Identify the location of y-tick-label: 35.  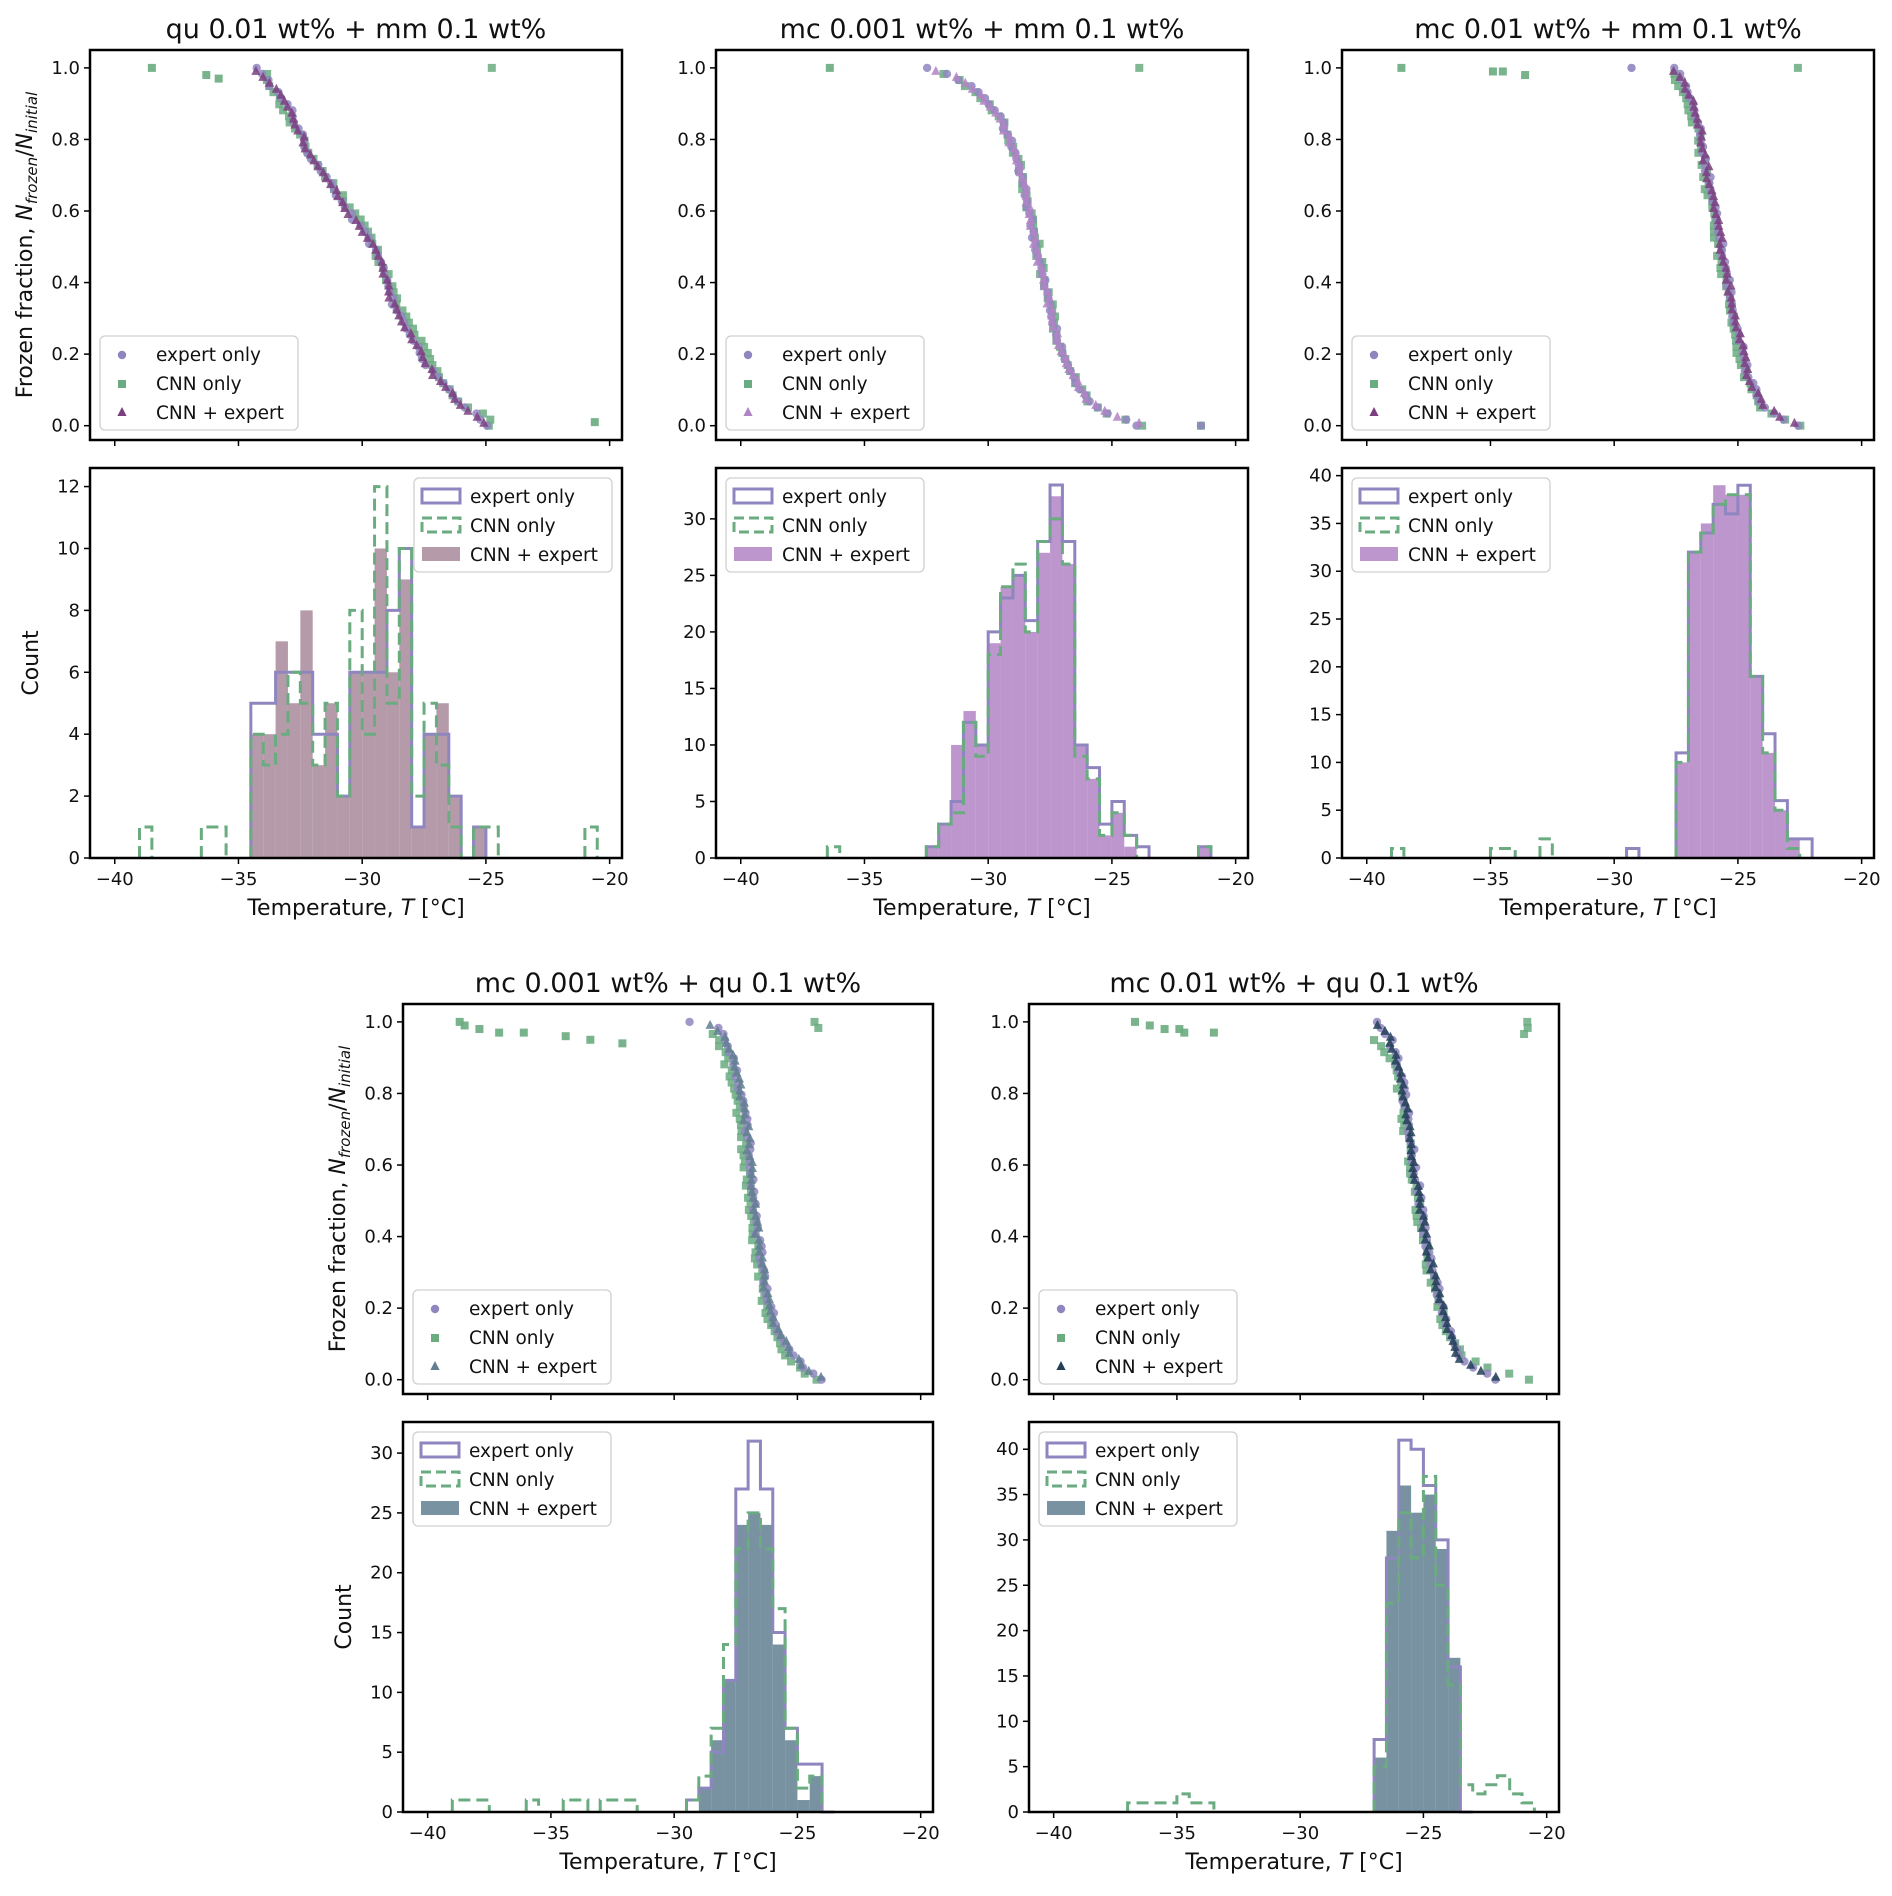
(1007, 1495).